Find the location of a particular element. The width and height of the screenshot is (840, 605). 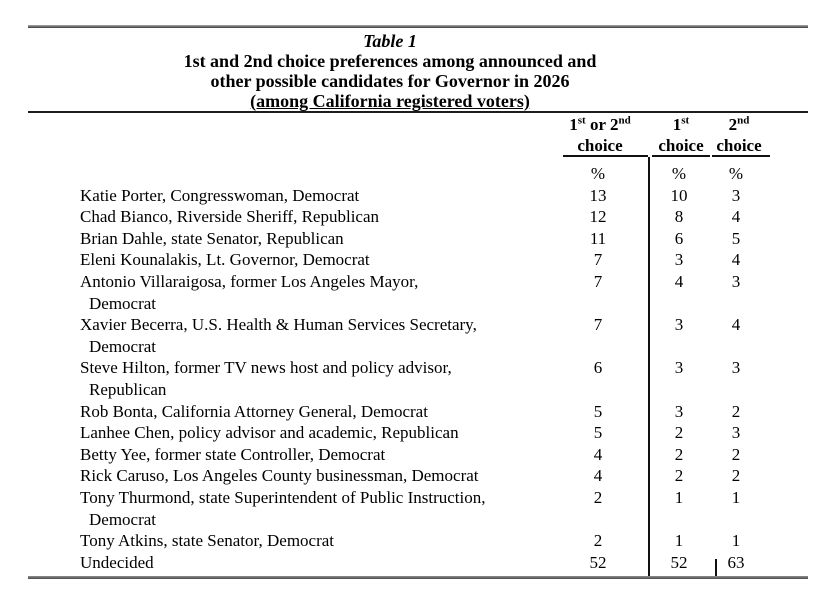

table-subtitle: (among California registered voters) is located at coordinates (390, 101).